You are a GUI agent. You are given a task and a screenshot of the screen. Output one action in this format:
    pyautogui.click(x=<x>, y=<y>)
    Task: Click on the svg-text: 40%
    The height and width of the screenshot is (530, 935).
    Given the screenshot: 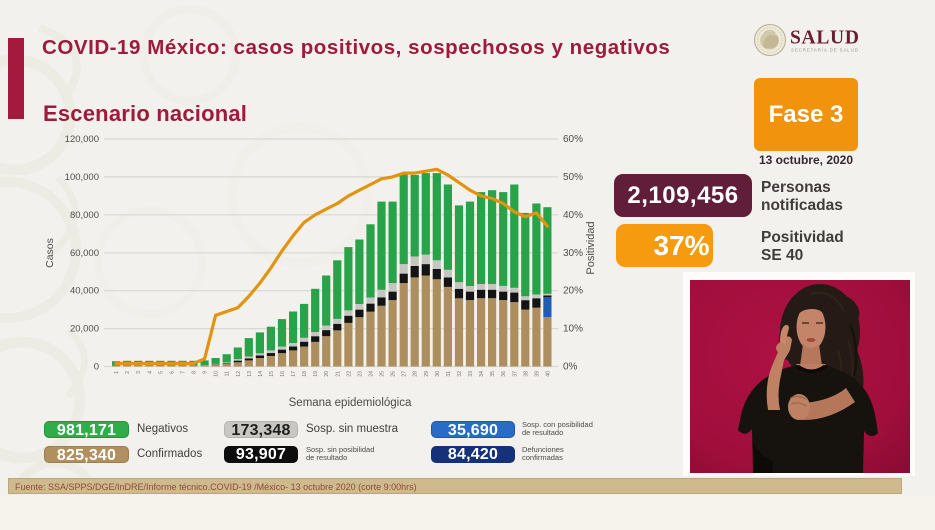 What is the action you would take?
    pyautogui.click(x=573, y=215)
    